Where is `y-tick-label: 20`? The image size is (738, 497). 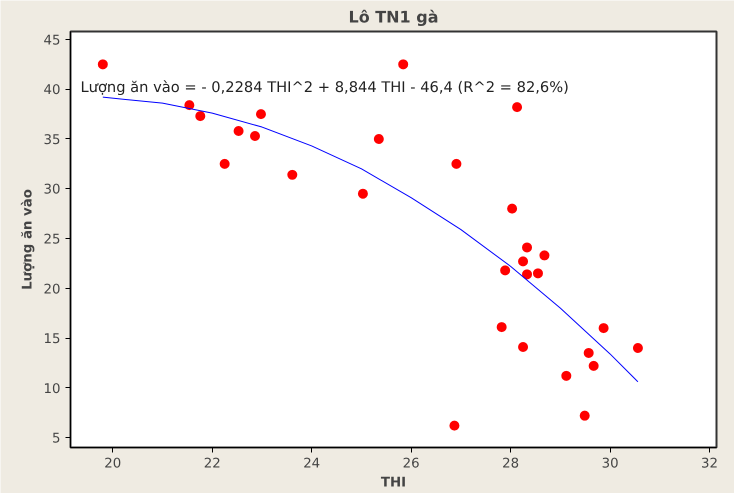
y-tick-label: 20 is located at coordinates (52, 290).